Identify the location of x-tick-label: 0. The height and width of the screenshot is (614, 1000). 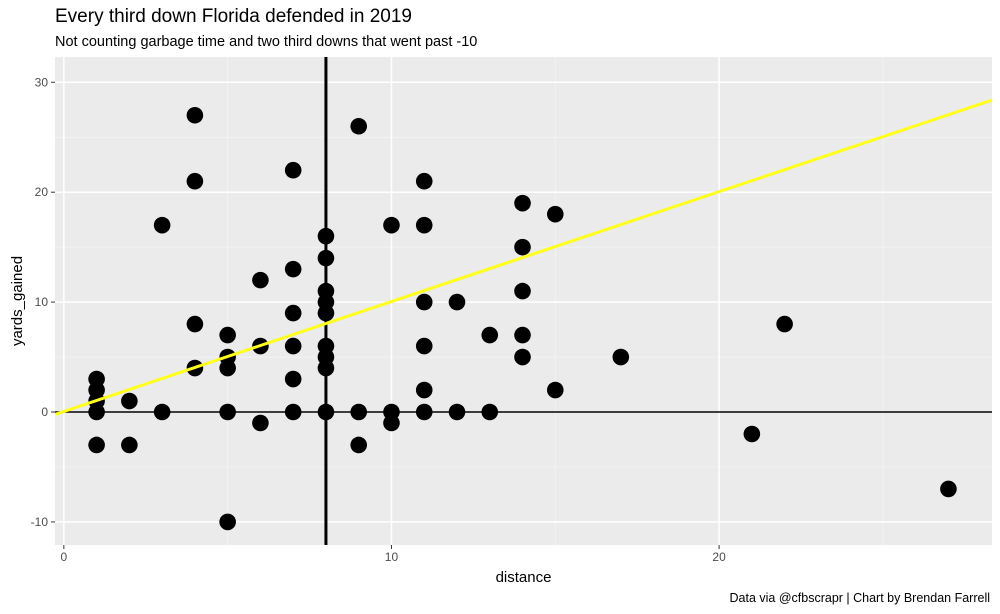
(64, 557).